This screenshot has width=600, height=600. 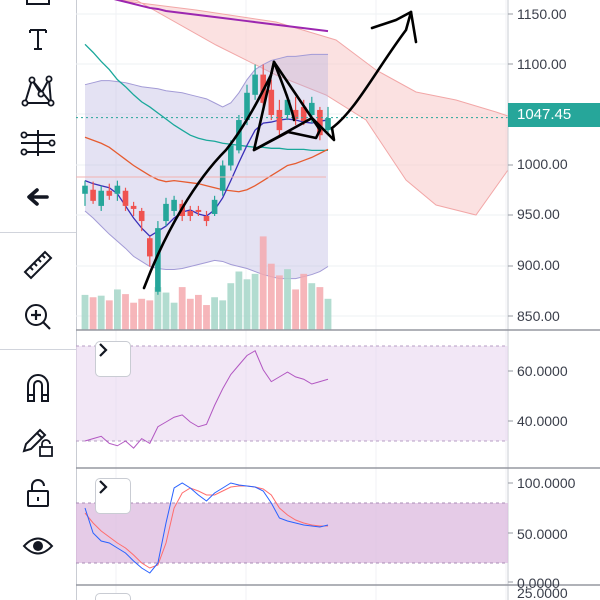 I want to click on rsi-axis-label: 60.0000, so click(x=542, y=371).